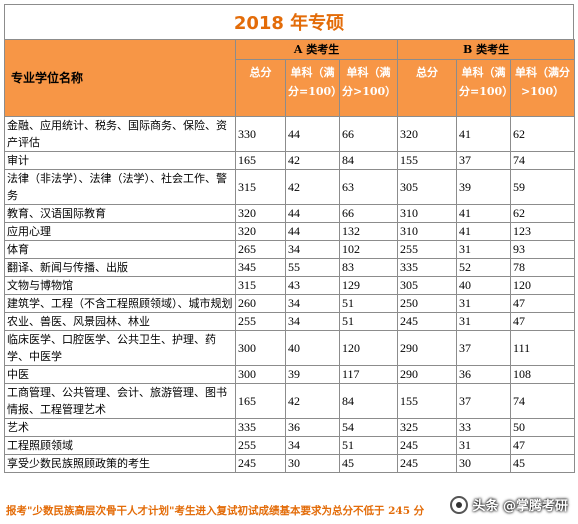 The height and width of the screenshot is (524, 578). Describe the element at coordinates (543, 187) in the screenshot. I see `score-cell-b-sgt: 59` at that location.